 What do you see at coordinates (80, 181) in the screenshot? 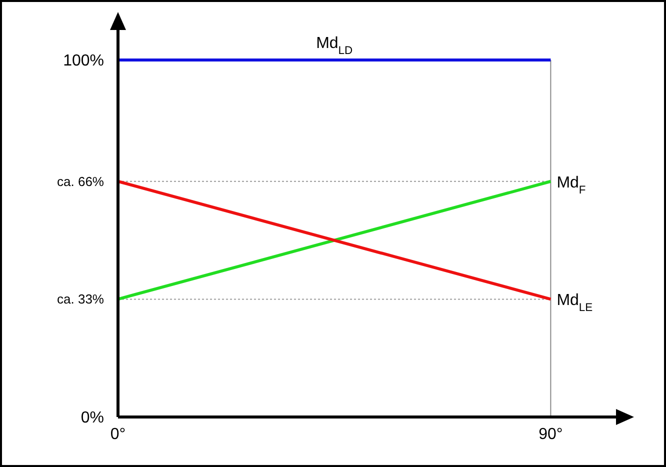
I see `y-tick-label: ca. 66%` at bounding box center [80, 181].